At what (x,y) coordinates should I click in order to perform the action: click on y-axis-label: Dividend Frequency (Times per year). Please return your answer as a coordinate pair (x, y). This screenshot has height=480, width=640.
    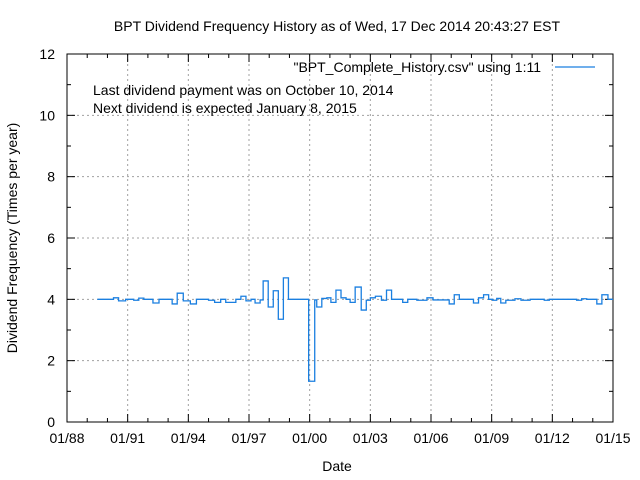
    Looking at the image, I should click on (12, 238).